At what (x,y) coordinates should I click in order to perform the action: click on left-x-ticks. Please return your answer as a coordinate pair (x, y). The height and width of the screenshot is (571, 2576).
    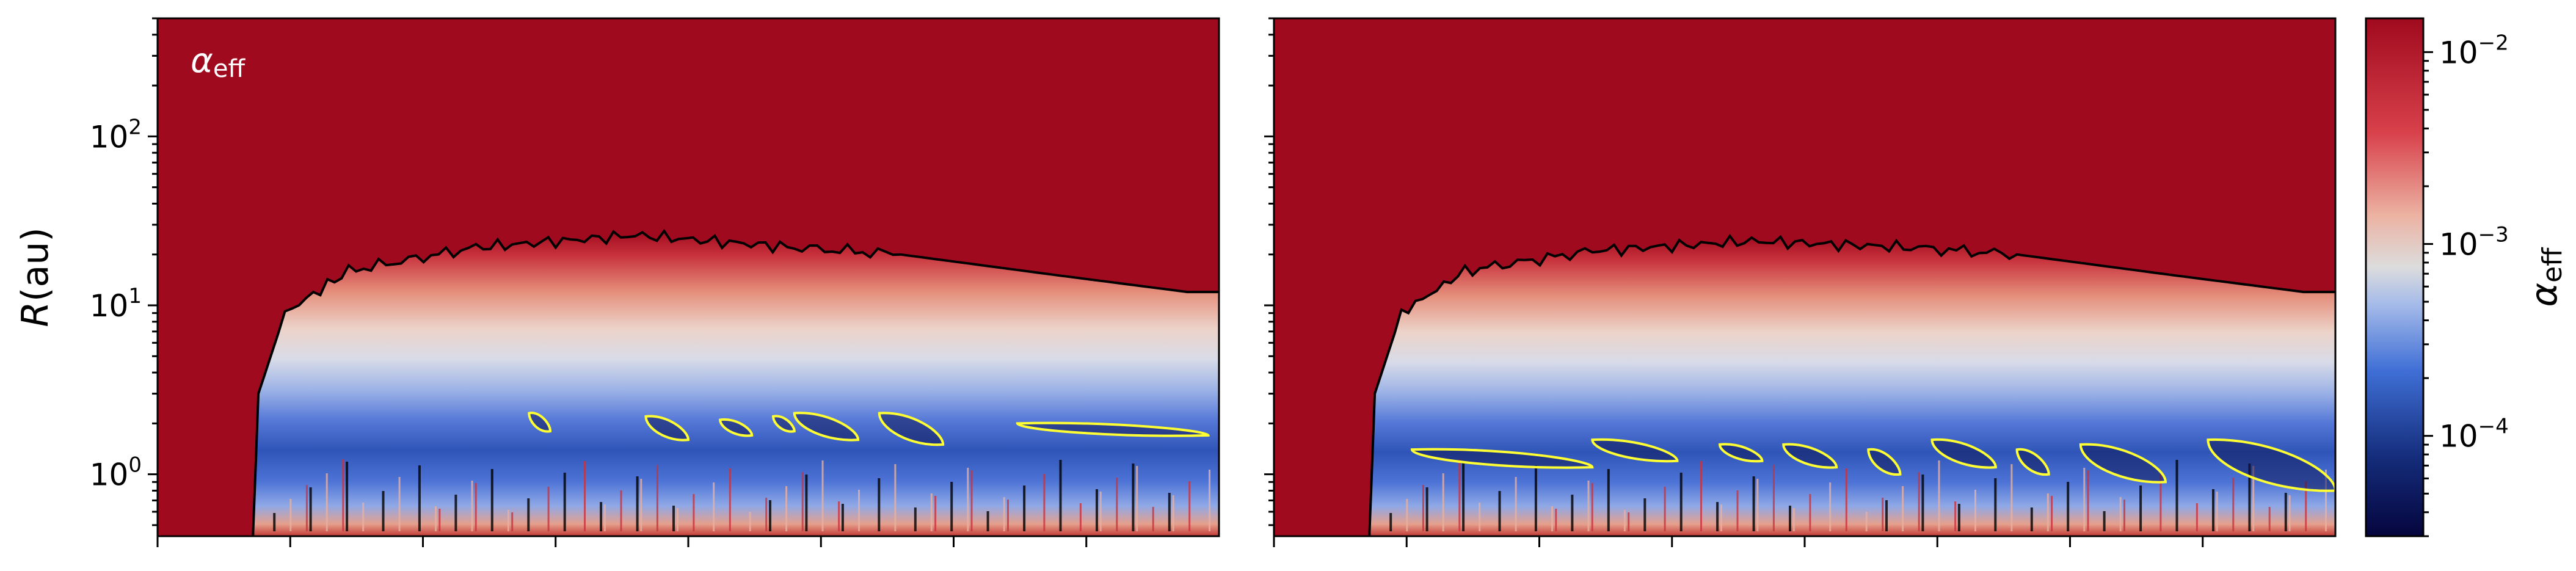
    Looking at the image, I should click on (622, 541).